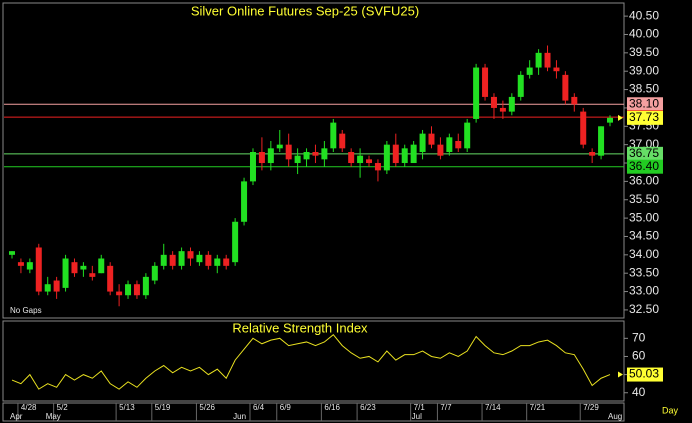  What do you see at coordinates (26, 310) in the screenshot?
I see `note: No Gaps` at bounding box center [26, 310].